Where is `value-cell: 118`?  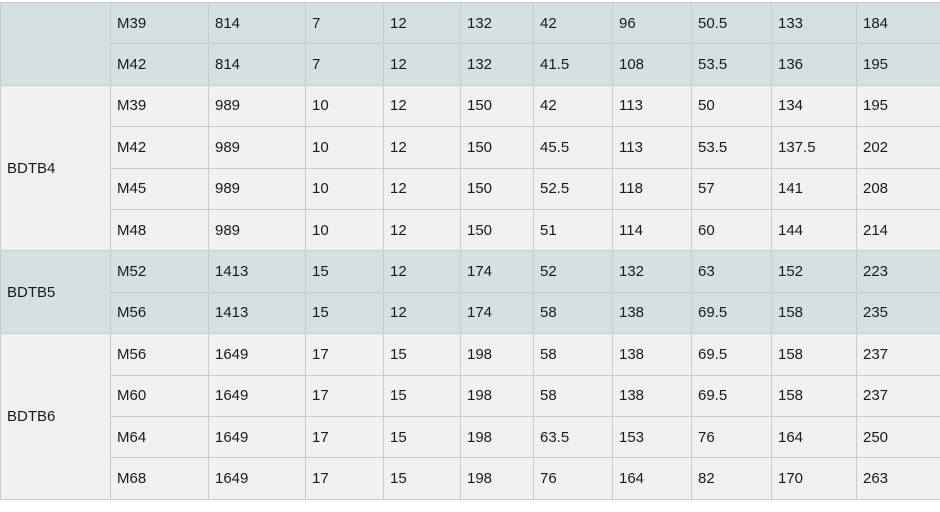 value-cell: 118 is located at coordinates (652, 188).